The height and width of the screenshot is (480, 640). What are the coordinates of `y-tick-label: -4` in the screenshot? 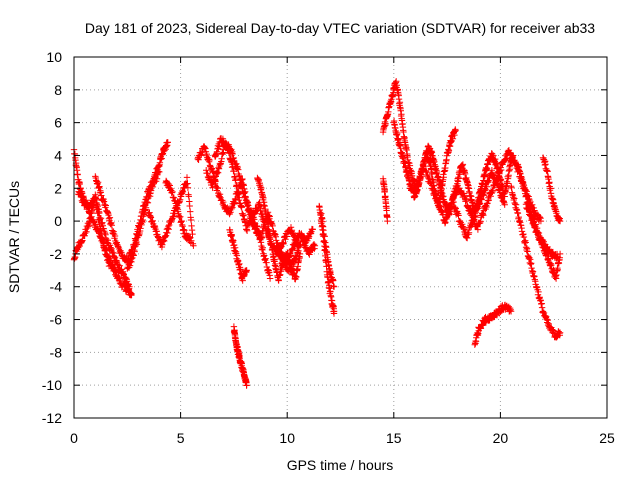 It's located at (56, 287).